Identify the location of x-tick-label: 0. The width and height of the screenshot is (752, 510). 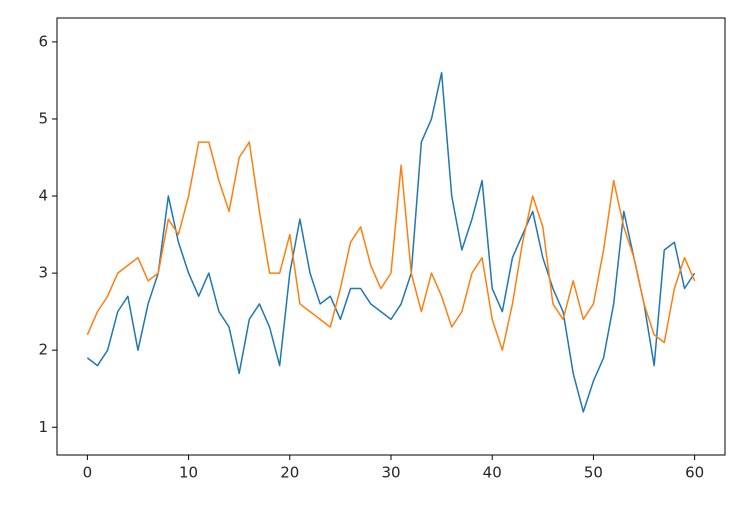
(88, 473).